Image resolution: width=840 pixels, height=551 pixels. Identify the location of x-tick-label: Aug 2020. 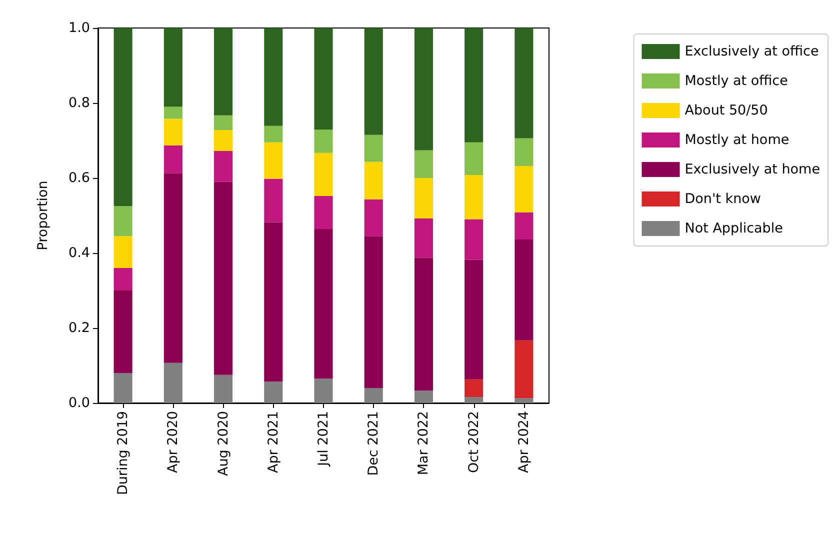
(223, 443).